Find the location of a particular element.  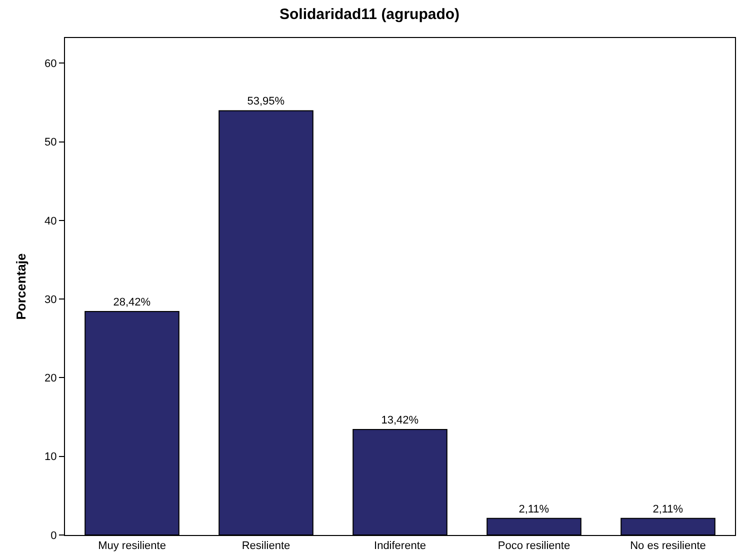

y-axis-title: Porcentaje is located at coordinates (21, 286).